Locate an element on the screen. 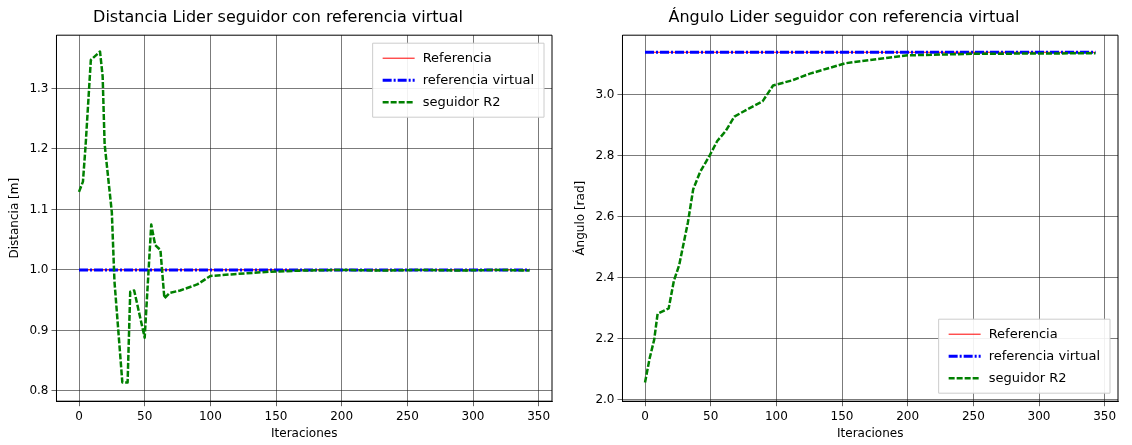  y-tick-label: 2.4 is located at coordinates (605, 277).